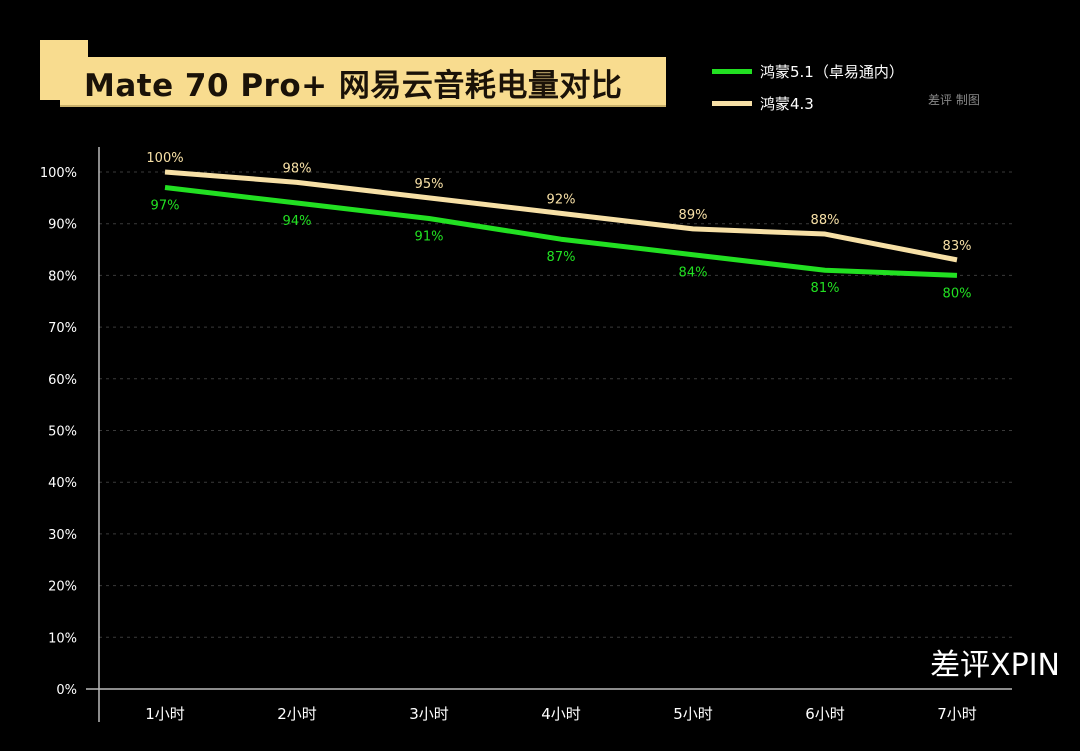 This screenshot has height=751, width=1080. Describe the element at coordinates (165, 714) in the screenshot. I see `x-tick-label: 1小时` at that location.